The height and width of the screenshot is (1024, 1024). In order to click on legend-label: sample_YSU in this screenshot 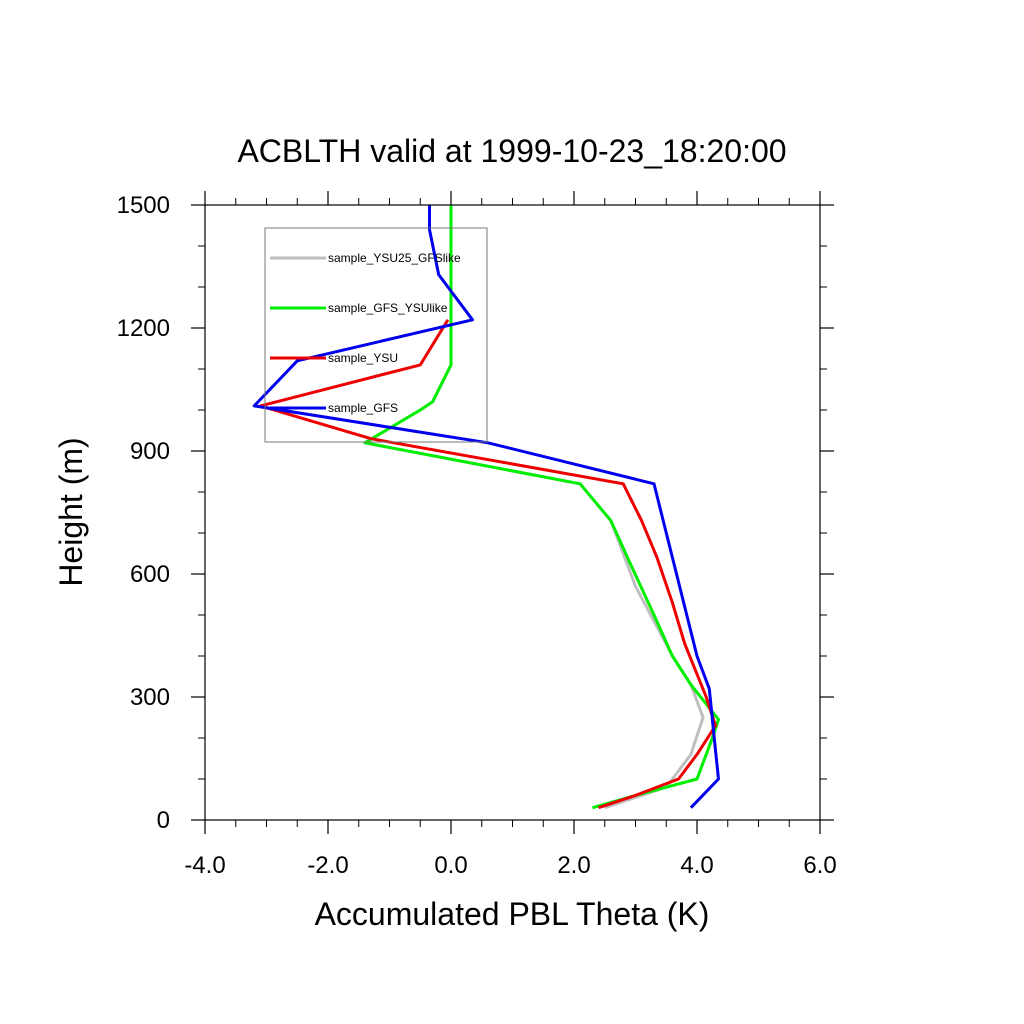, I will do `click(363, 358)`.